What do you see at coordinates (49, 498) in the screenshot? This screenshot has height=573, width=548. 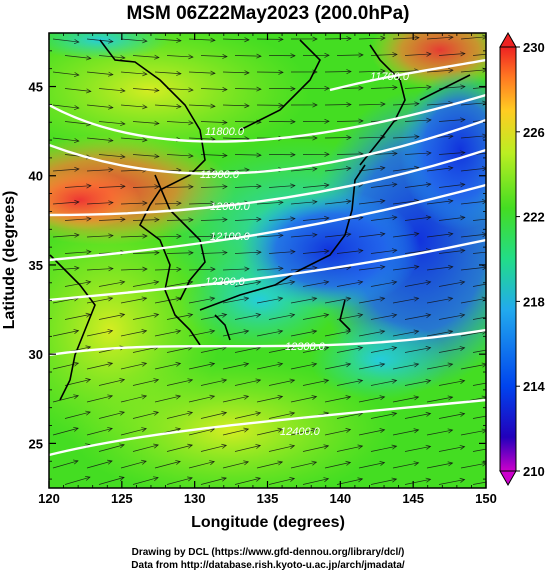 I see `x-tick-label: 120` at bounding box center [49, 498].